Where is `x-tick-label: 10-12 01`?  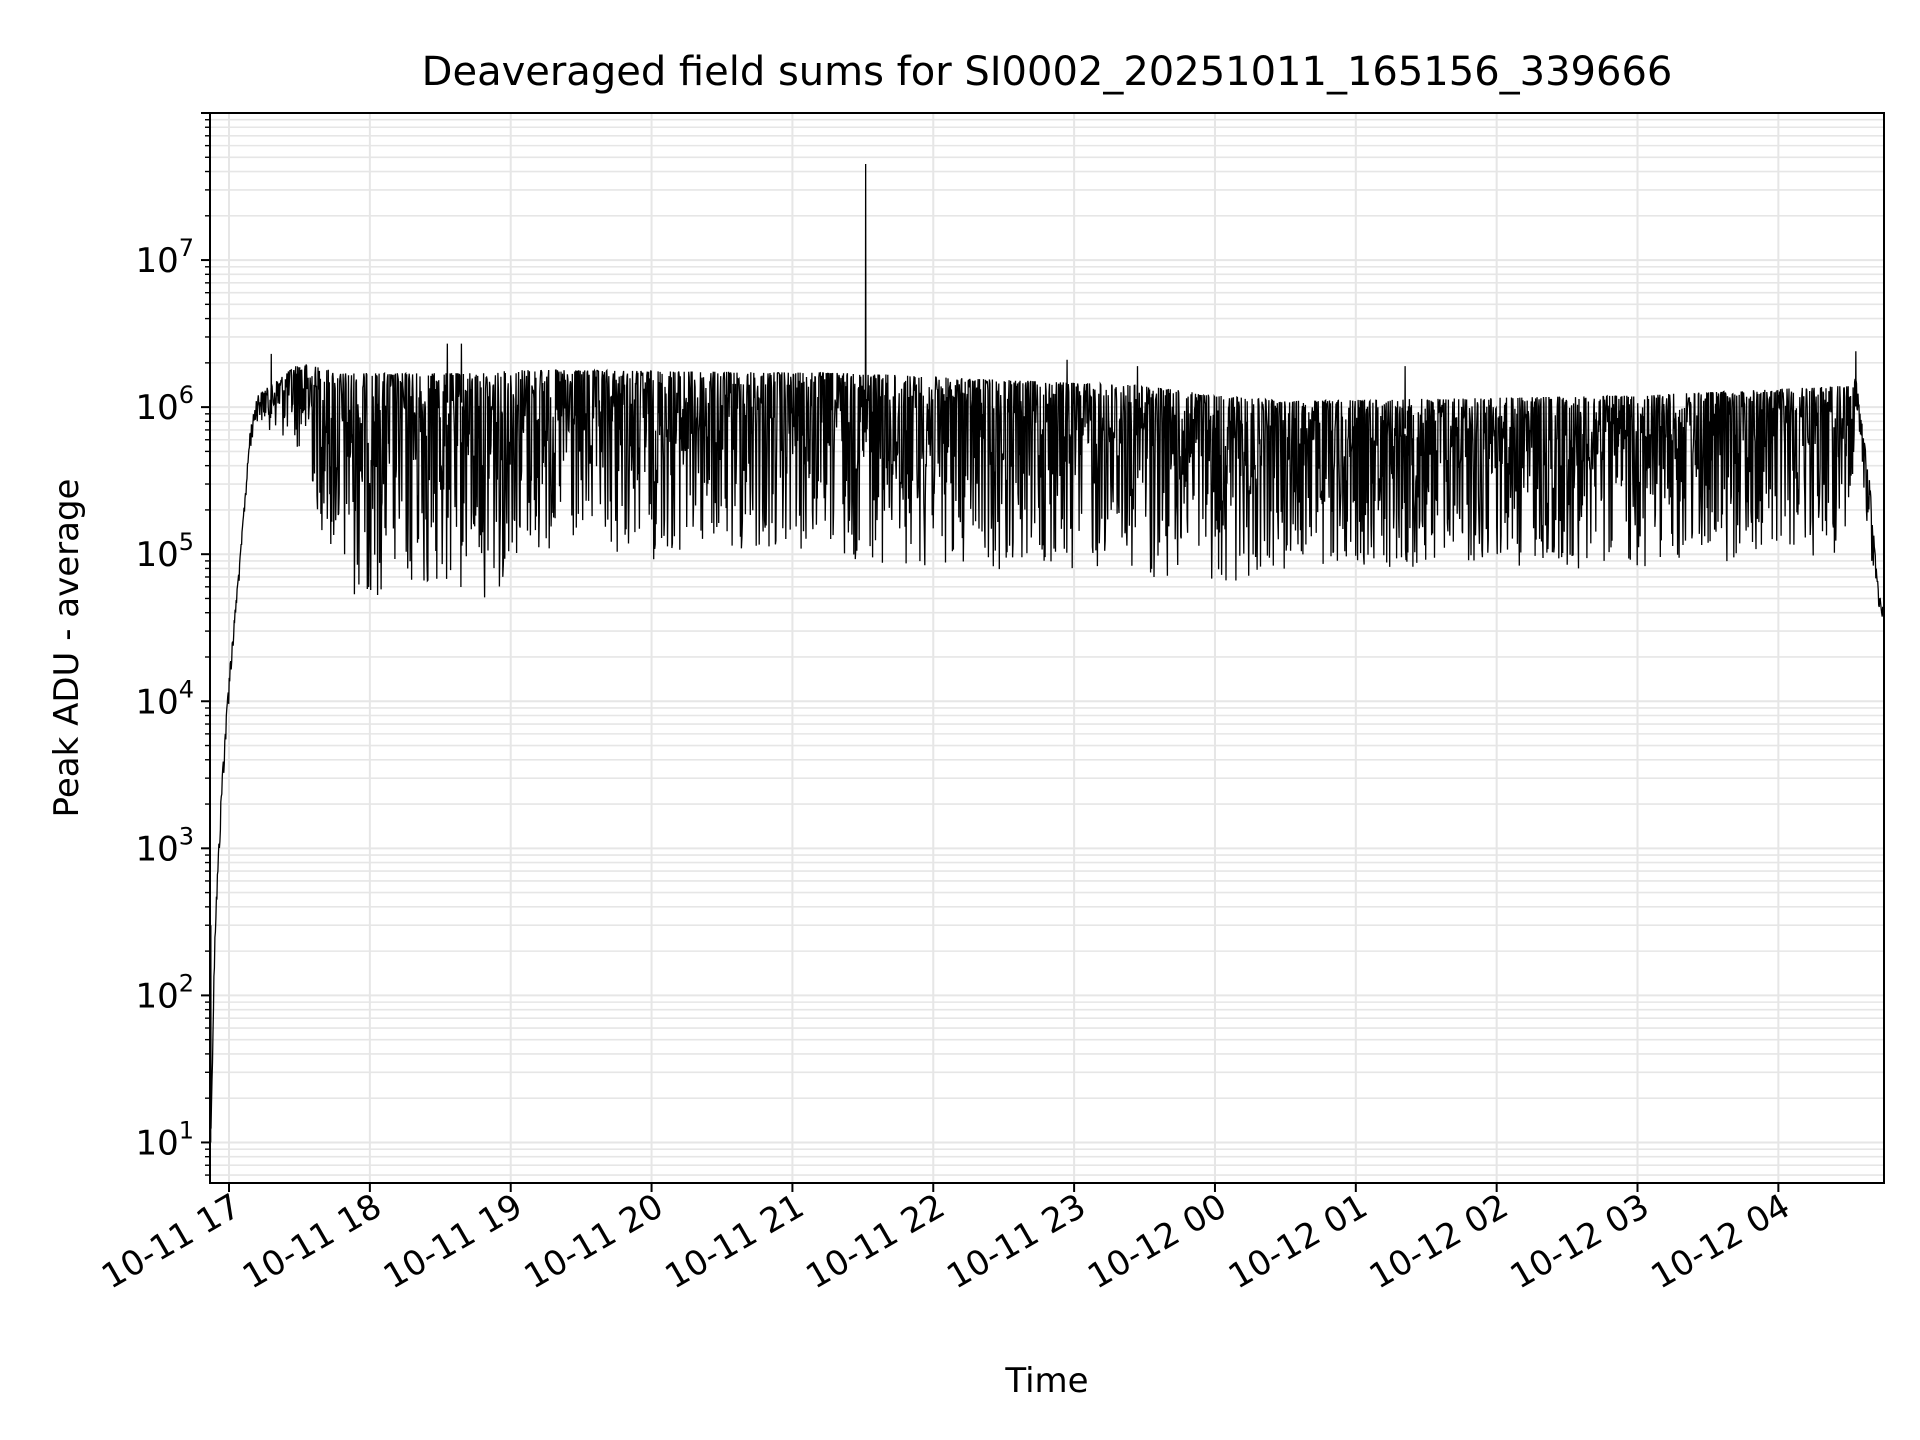 x-tick-label: 10-12 01 is located at coordinates (1298, 1241).